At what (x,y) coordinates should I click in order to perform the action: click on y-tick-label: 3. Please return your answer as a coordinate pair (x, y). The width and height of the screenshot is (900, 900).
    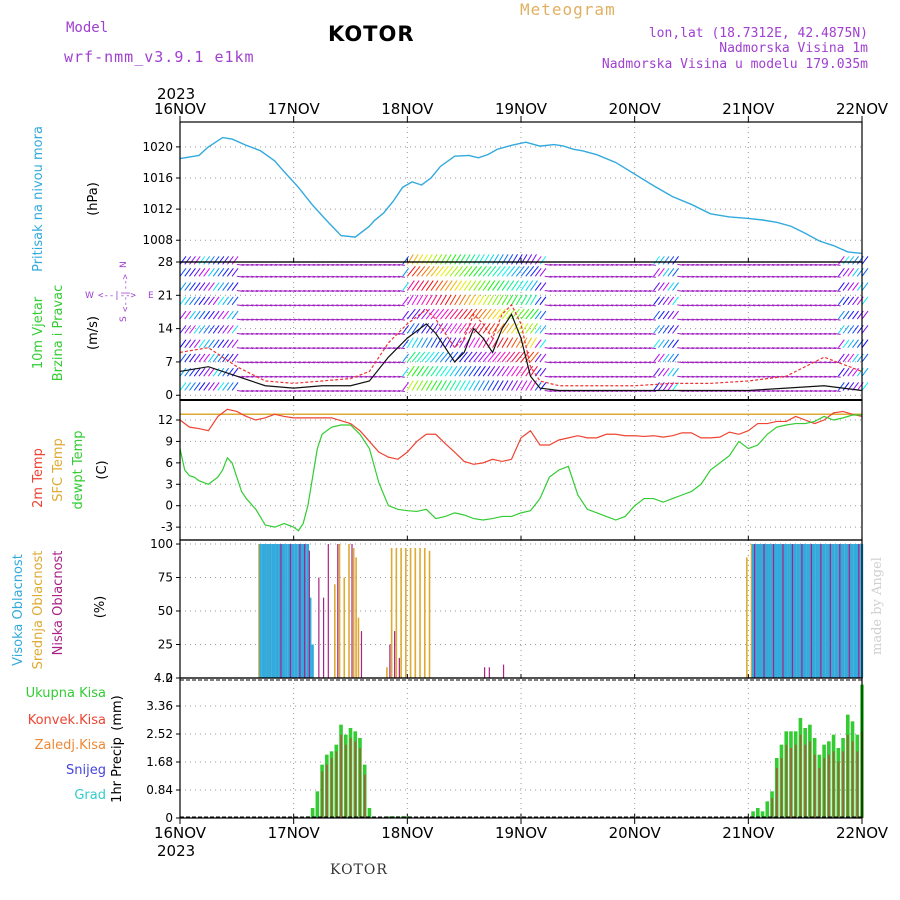
    Looking at the image, I should click on (169, 484).